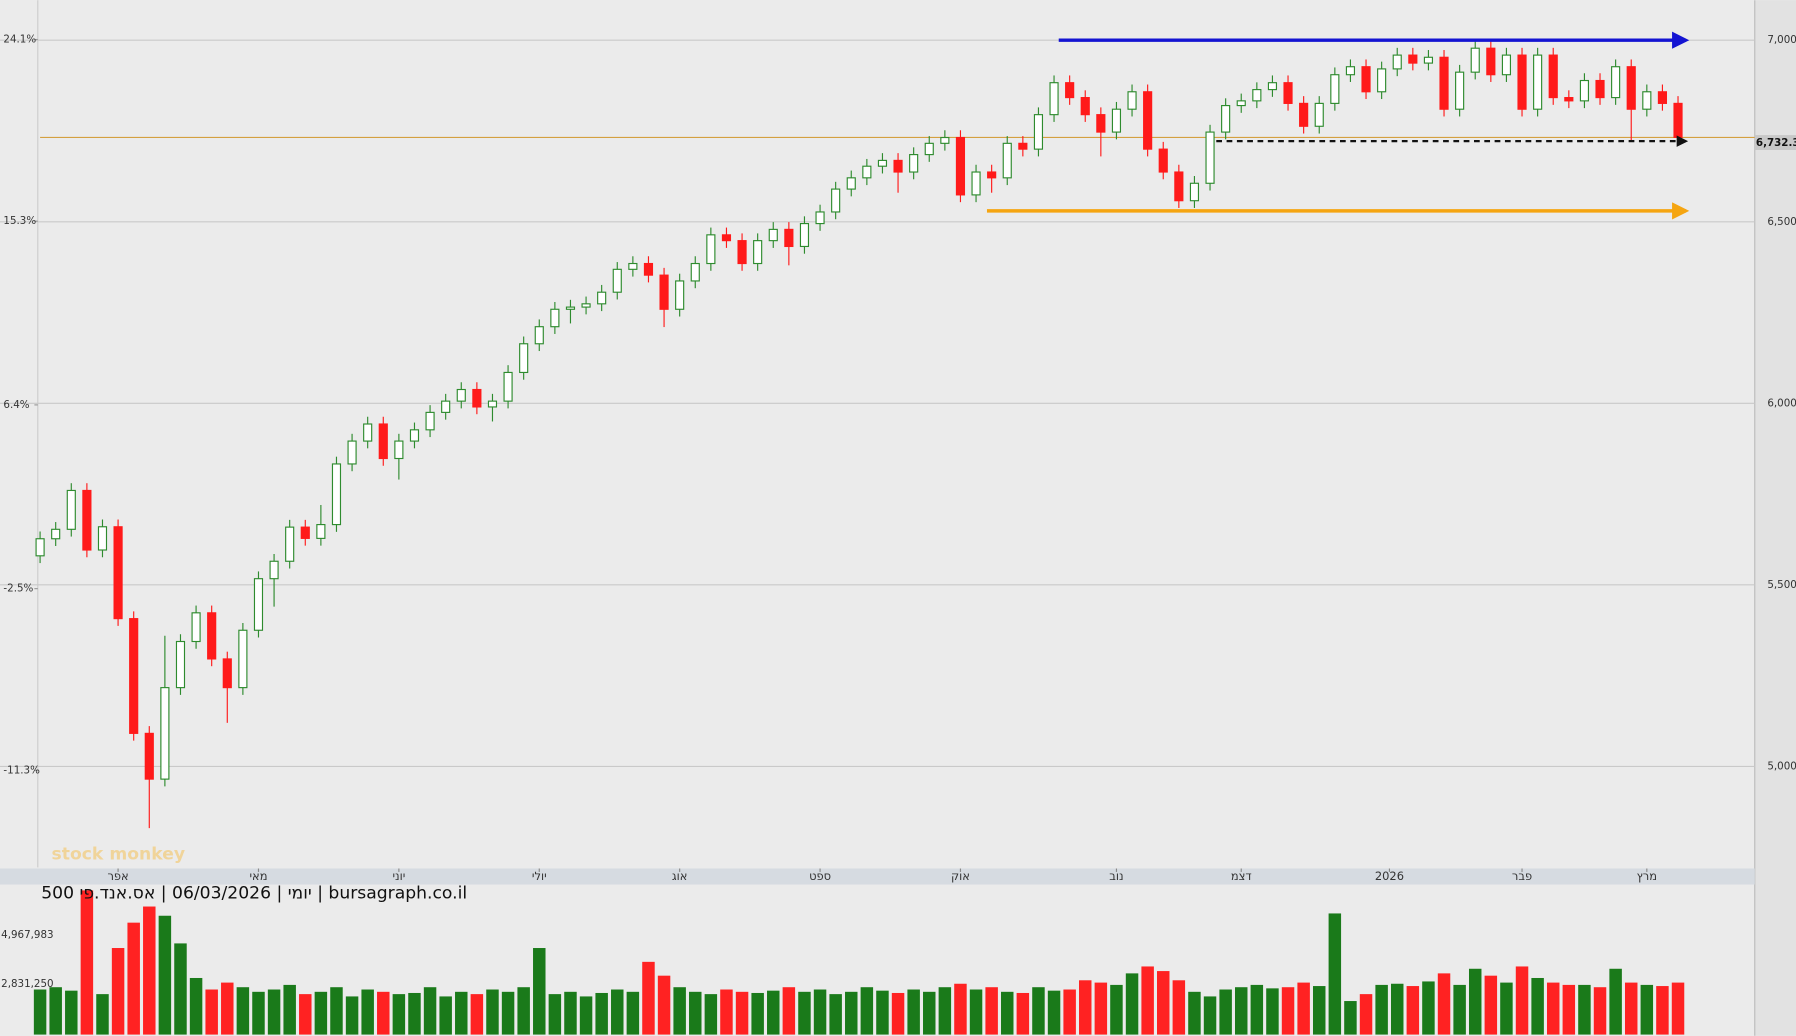 The image size is (1796, 1036). Describe the element at coordinates (18, 589) in the screenshot. I see `y2-tick-label: -2.5%` at that location.